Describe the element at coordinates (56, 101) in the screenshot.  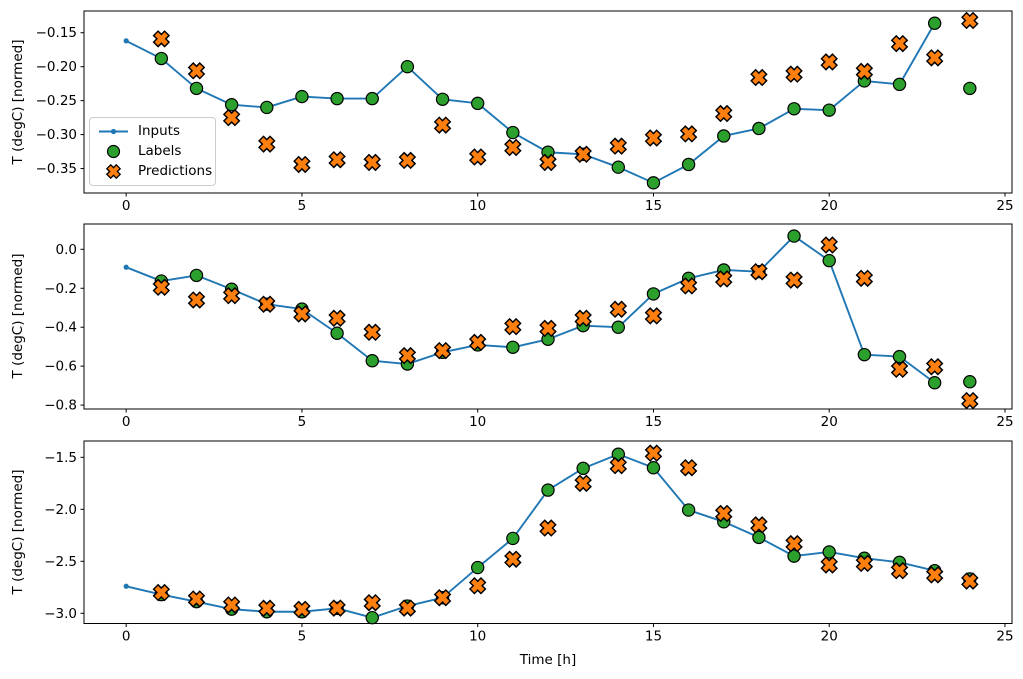
I see `svg-text: −0.25` at that location.